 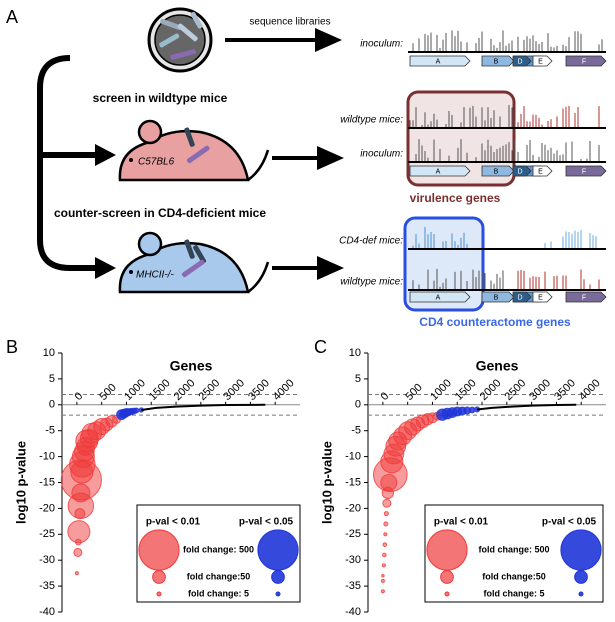 What do you see at coordinates (160, 98) in the screenshot?
I see `step-label: screen in wildtype mice` at bounding box center [160, 98].